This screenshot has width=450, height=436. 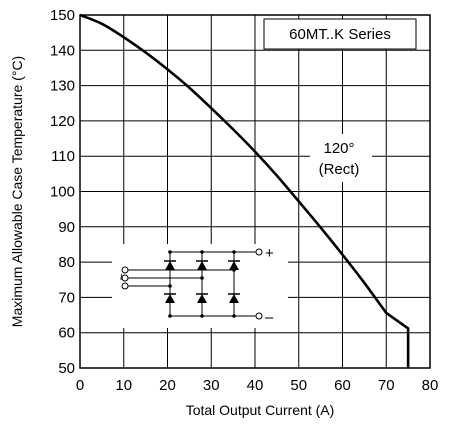 What do you see at coordinates (66, 227) in the screenshot?
I see `y-tick-label: 90` at bounding box center [66, 227].